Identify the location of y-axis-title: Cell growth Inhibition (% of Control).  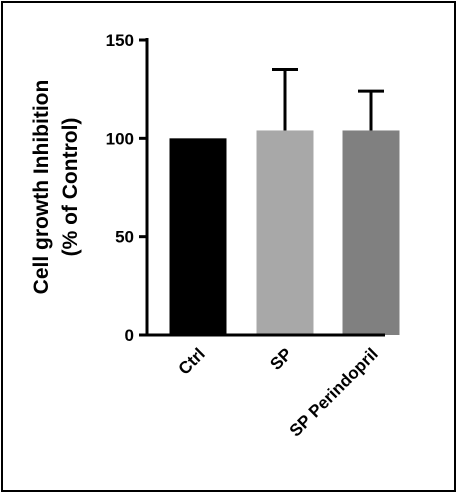
(56, 187).